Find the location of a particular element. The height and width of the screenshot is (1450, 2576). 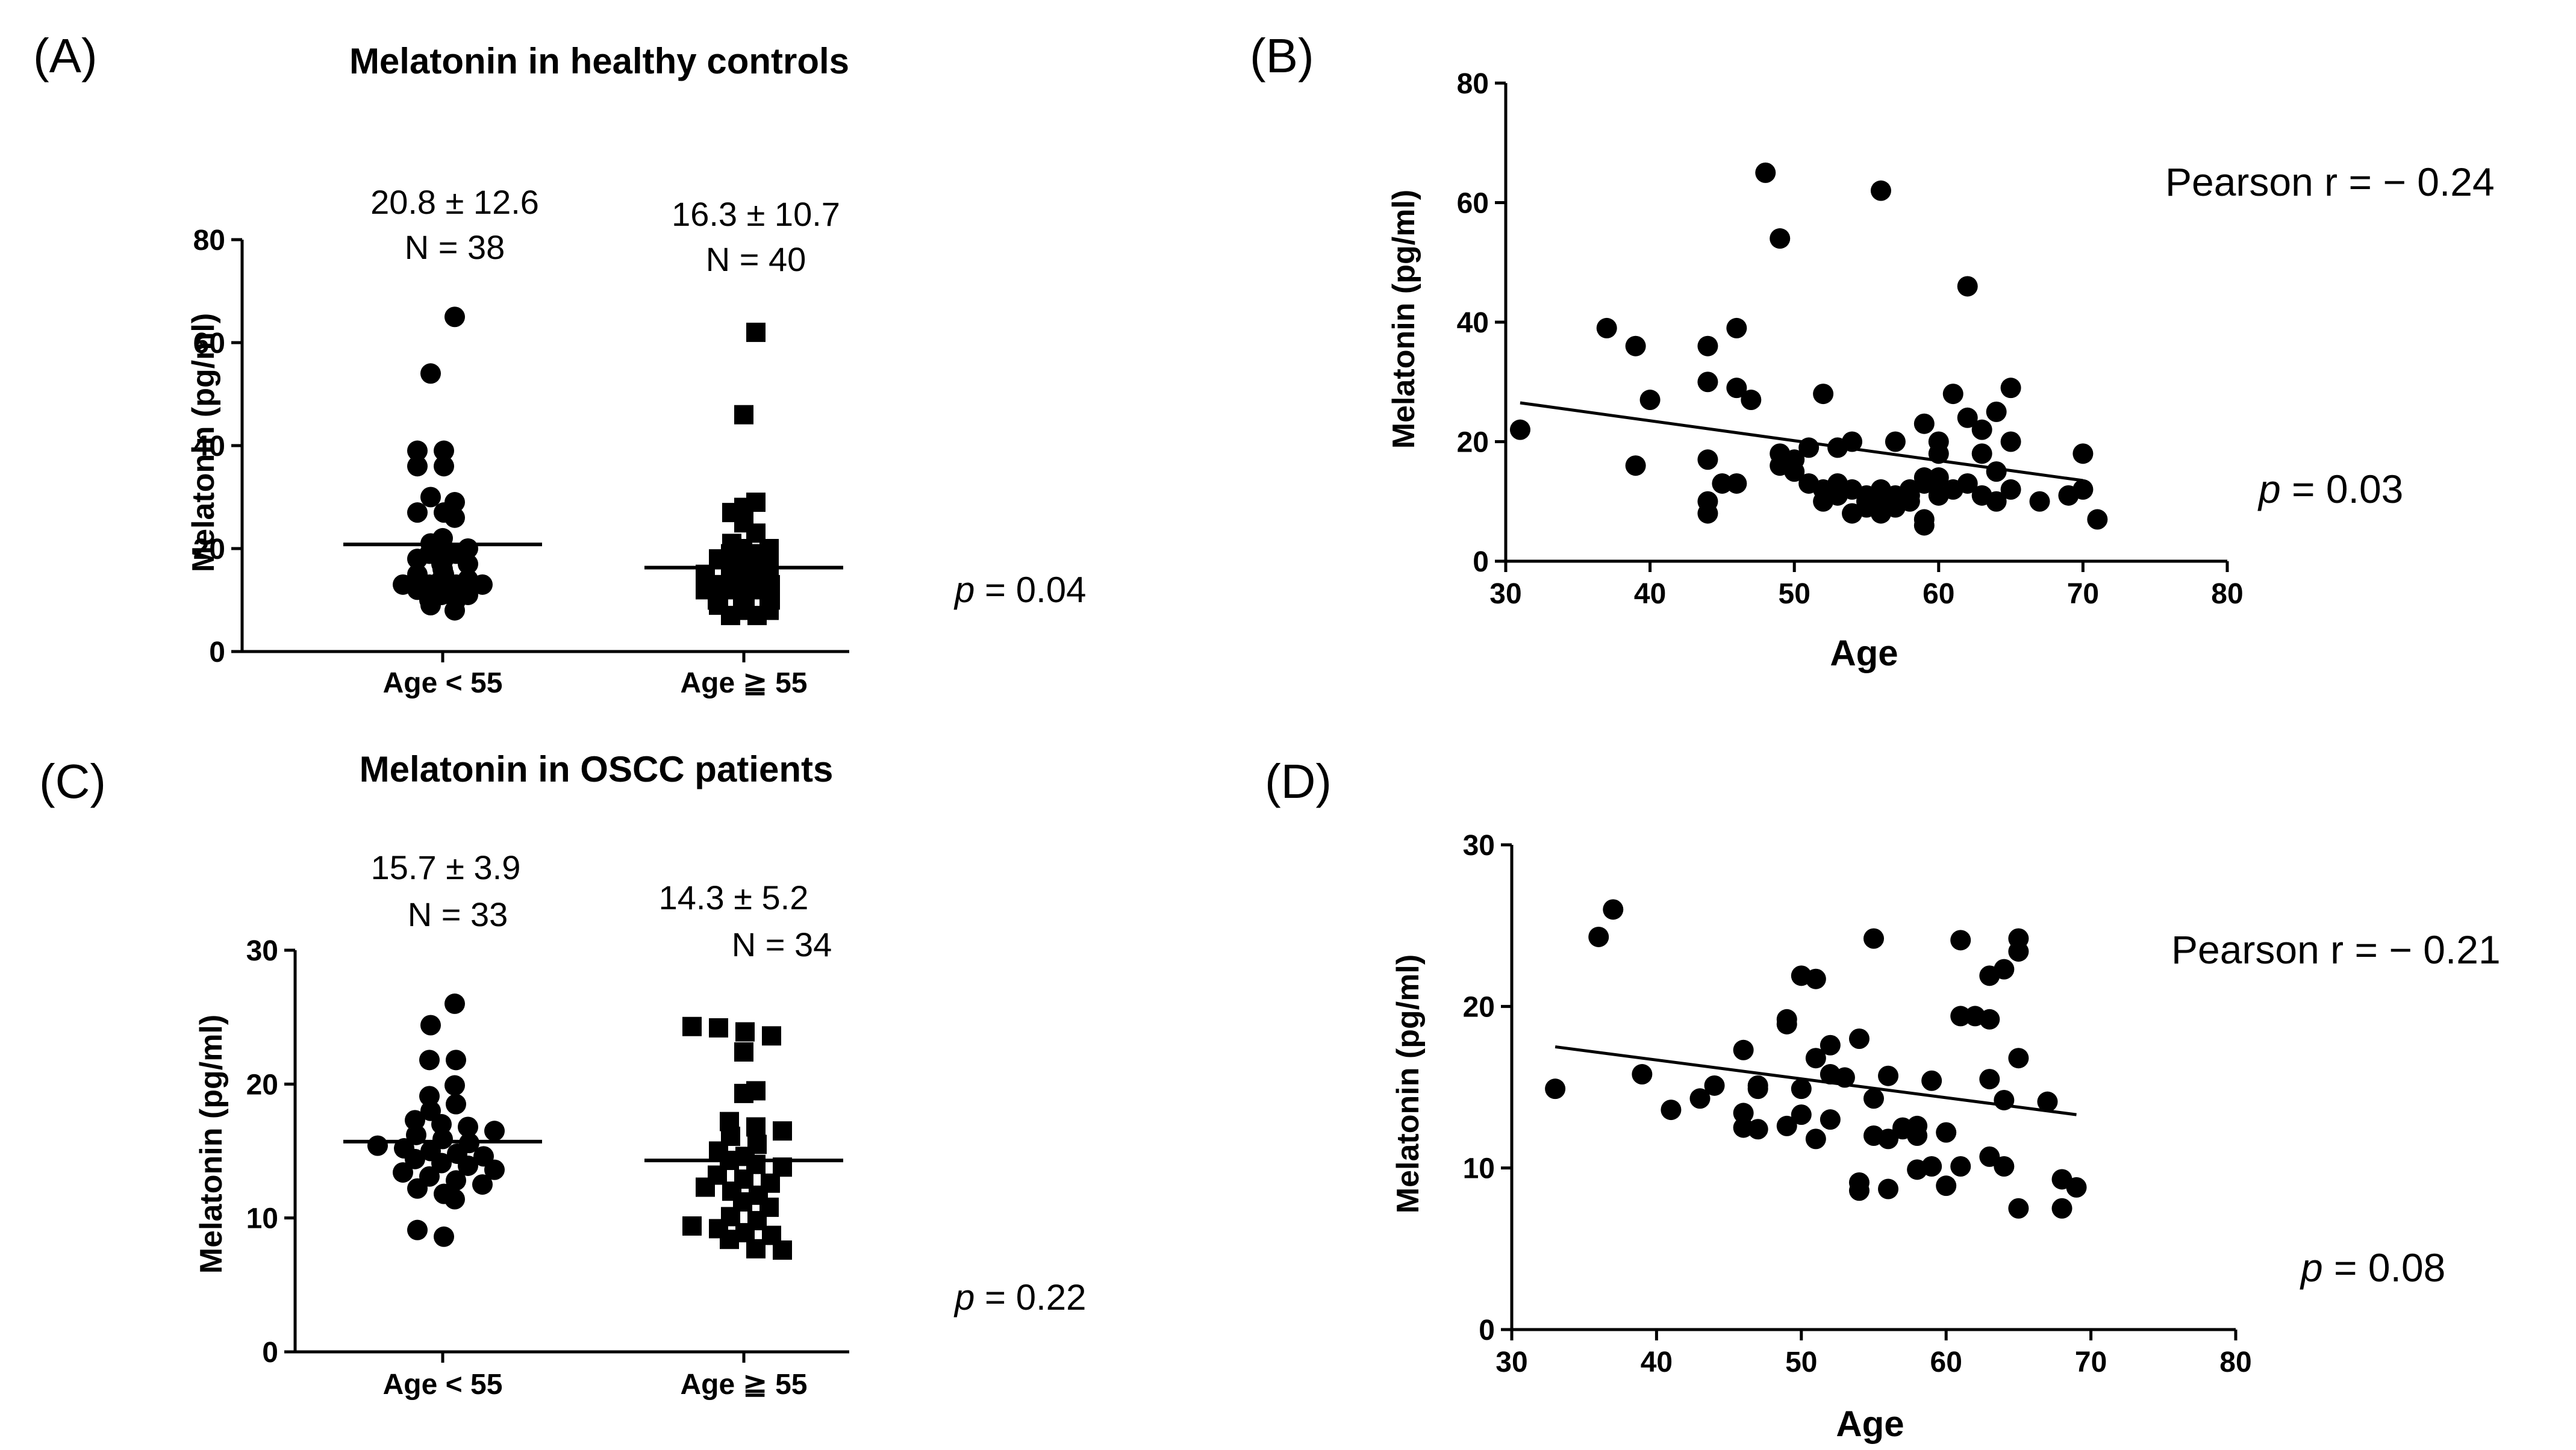

y-axis-label: Melatonin (pg/ml) is located at coordinates (1408, 1083).